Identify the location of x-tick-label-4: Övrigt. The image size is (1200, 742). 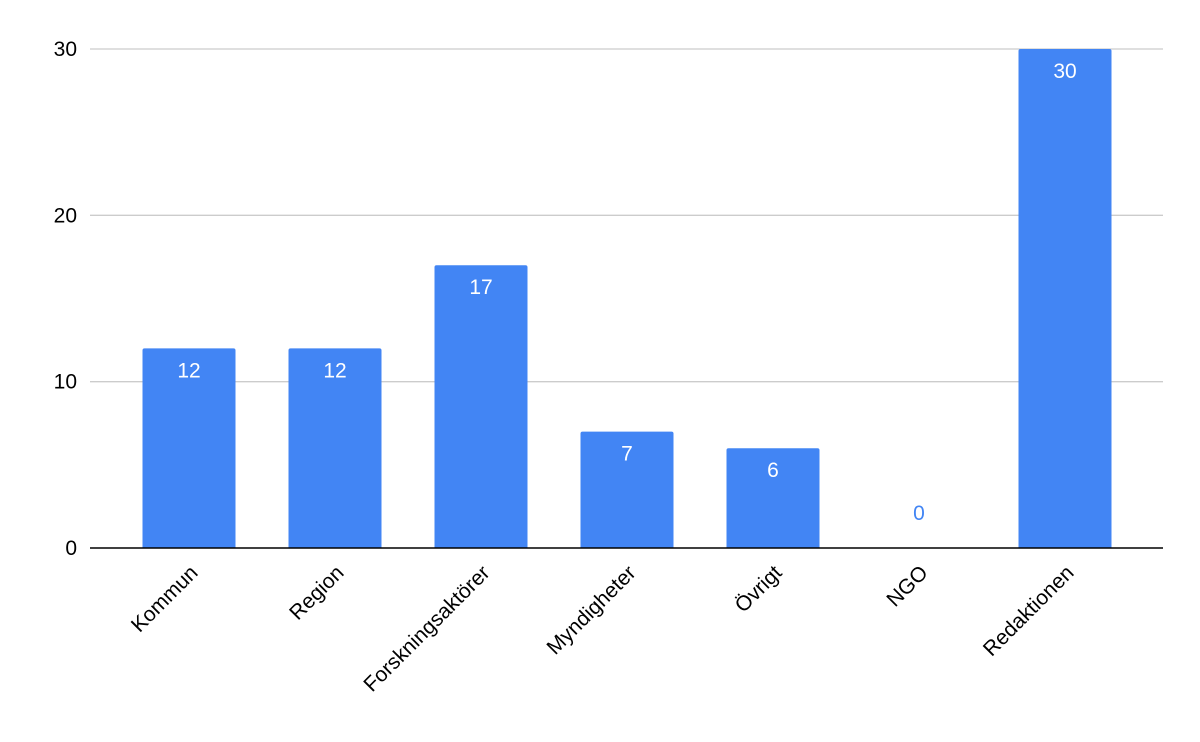
(759, 589).